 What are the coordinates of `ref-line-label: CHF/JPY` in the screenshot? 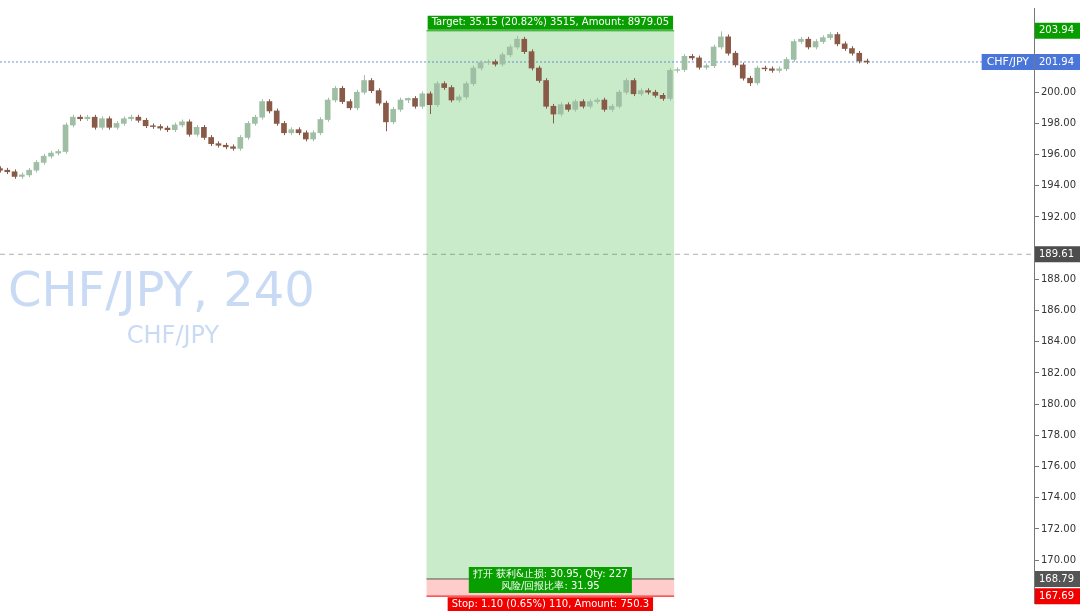 It's located at (1008, 61).